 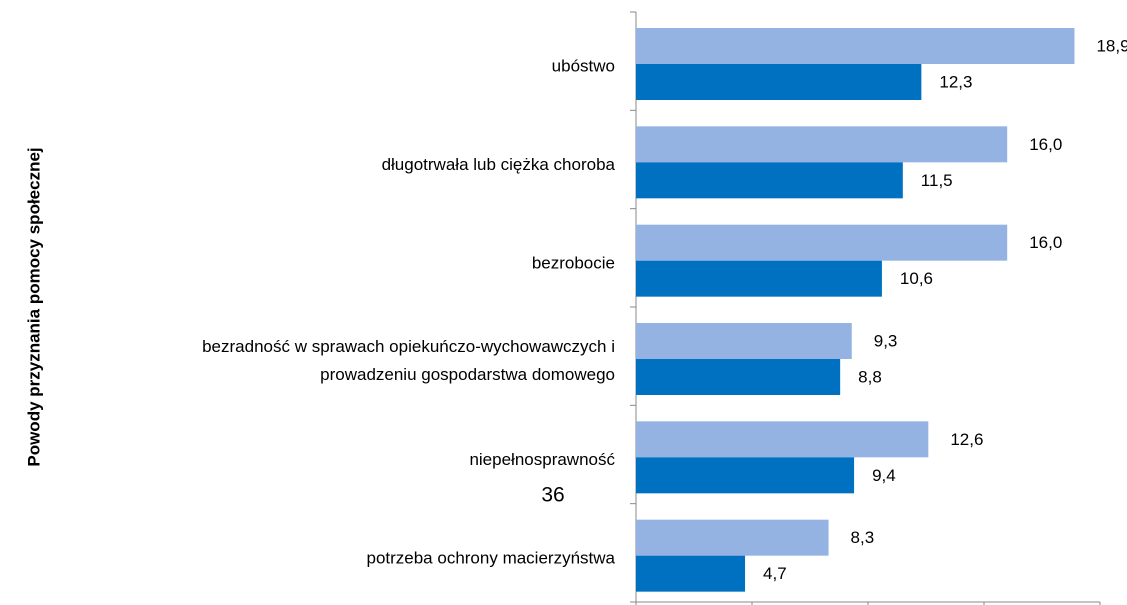 I want to click on data-label: 9,3, so click(x=886, y=340).